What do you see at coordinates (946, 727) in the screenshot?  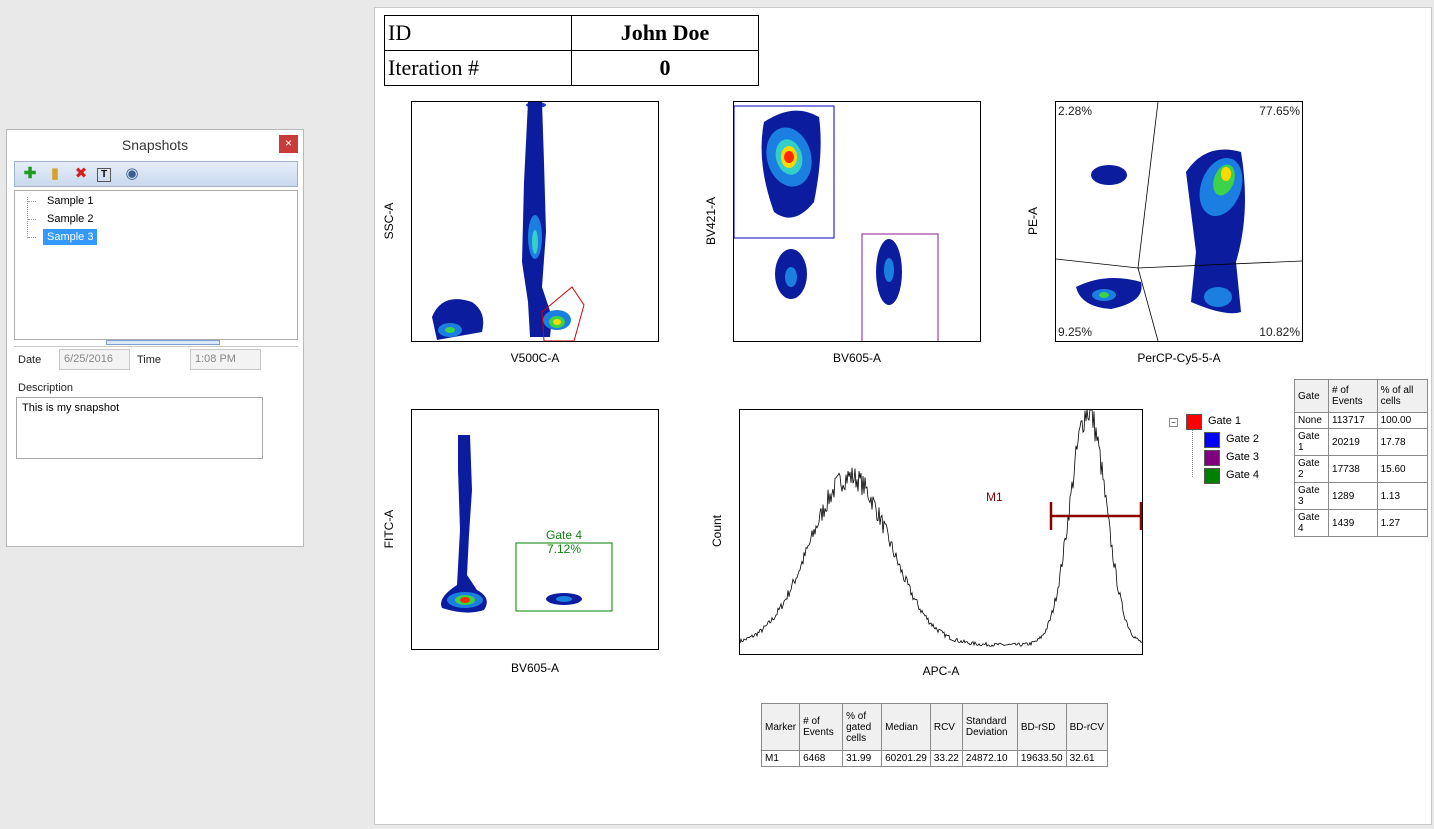 I see `header-rcv: RCV` at bounding box center [946, 727].